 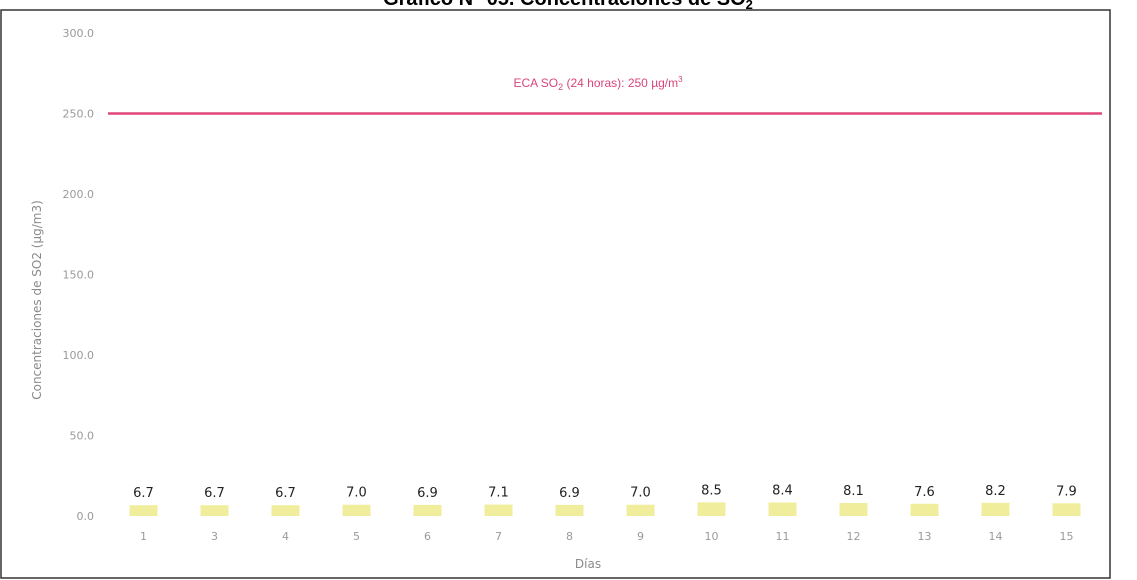 What do you see at coordinates (620, 83) in the screenshot?
I see `reference-label-mid: (24 horas): 250 µg/m` at bounding box center [620, 83].